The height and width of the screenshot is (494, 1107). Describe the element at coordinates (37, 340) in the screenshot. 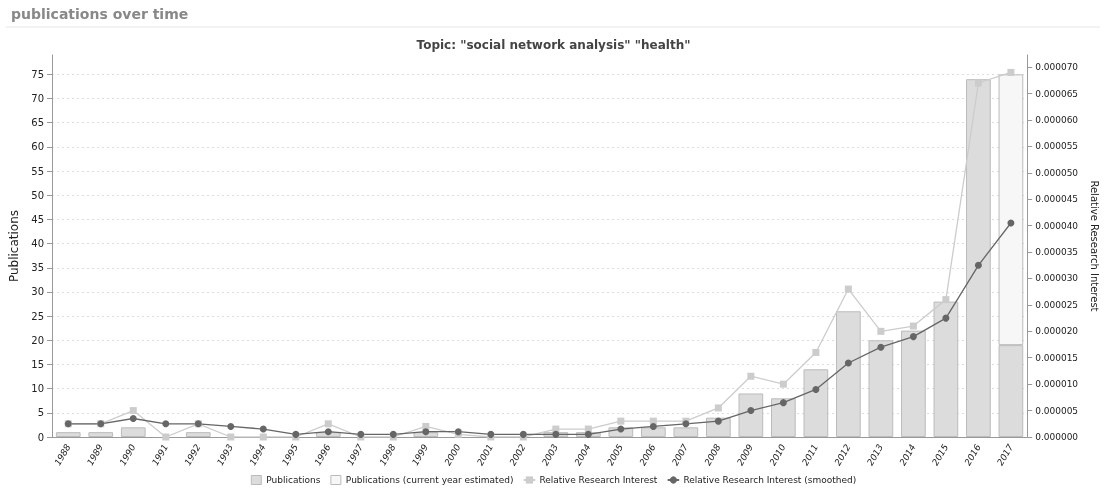

I see `y-tick-label: 20` at that location.